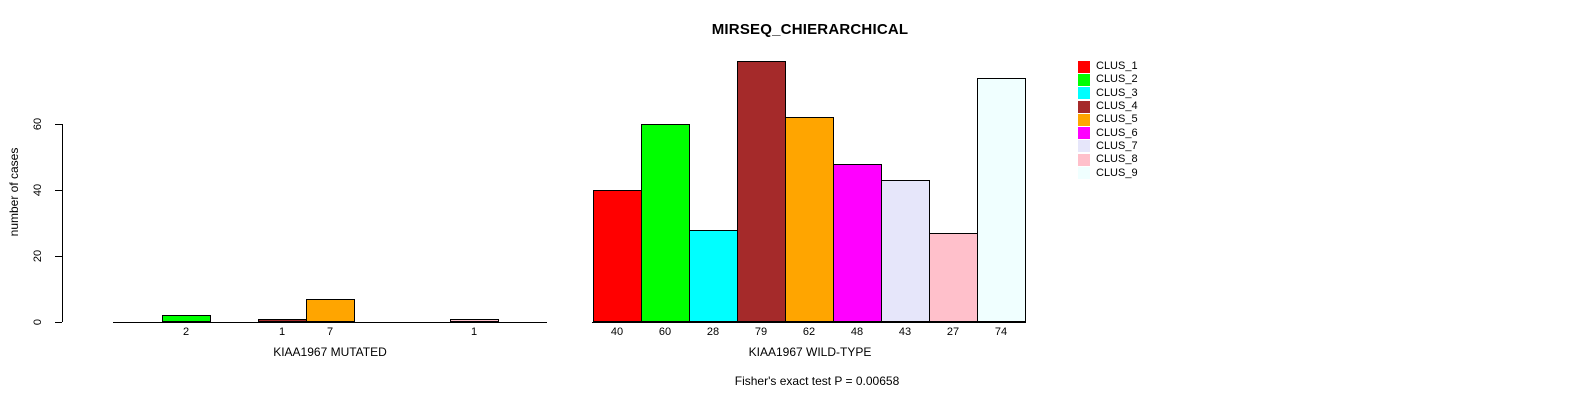 The height and width of the screenshot is (400, 1590). Describe the element at coordinates (38, 124) in the screenshot. I see `y-axis-tick-label: 60` at that location.